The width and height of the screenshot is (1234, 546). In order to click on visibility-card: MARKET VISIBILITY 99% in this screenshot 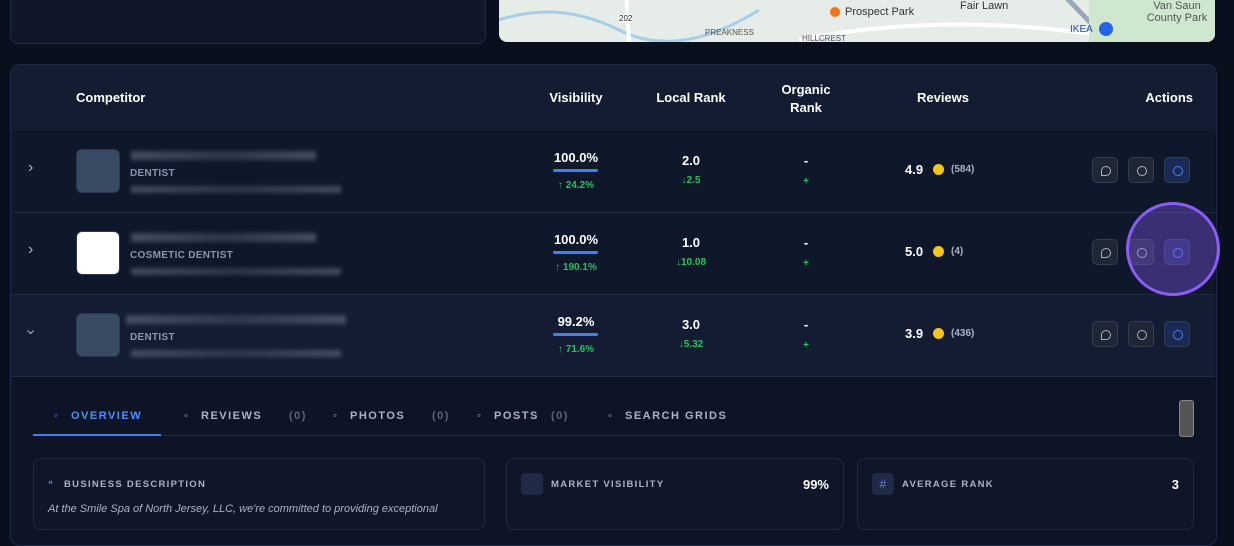, I will do `click(675, 494)`.